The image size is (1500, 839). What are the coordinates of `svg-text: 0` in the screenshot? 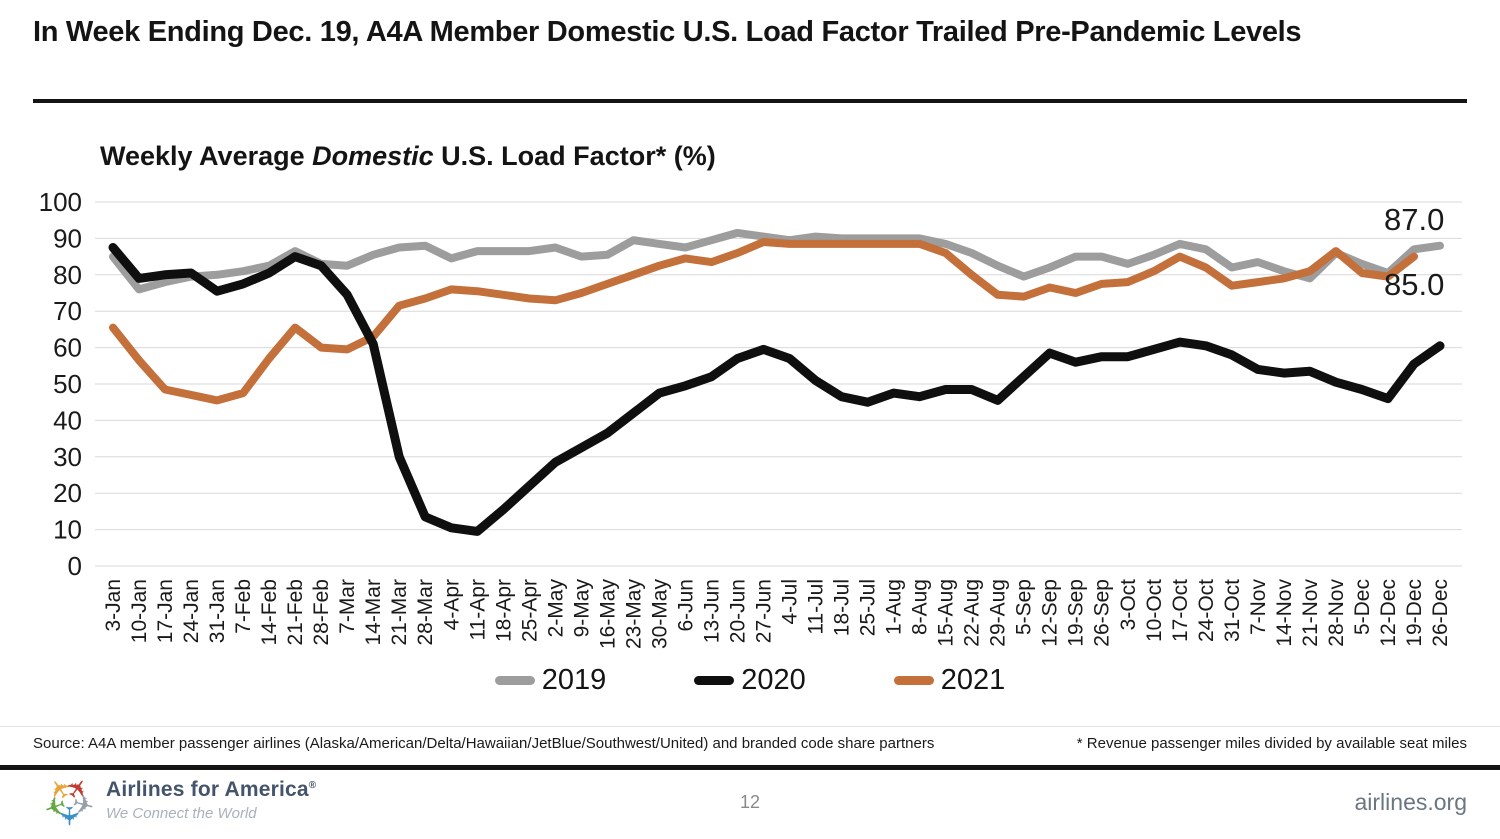 It's located at (75, 566).